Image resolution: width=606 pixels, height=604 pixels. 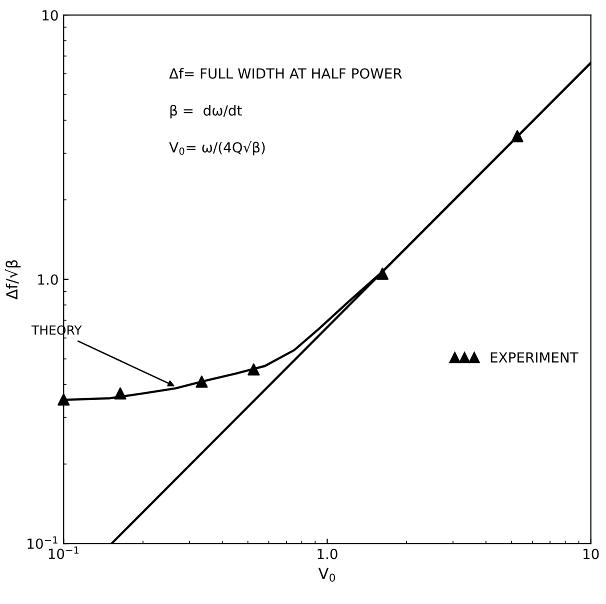 What do you see at coordinates (217, 148) in the screenshot?
I see `annotation: V$_{0}$= ω/(4Q√β)` at bounding box center [217, 148].